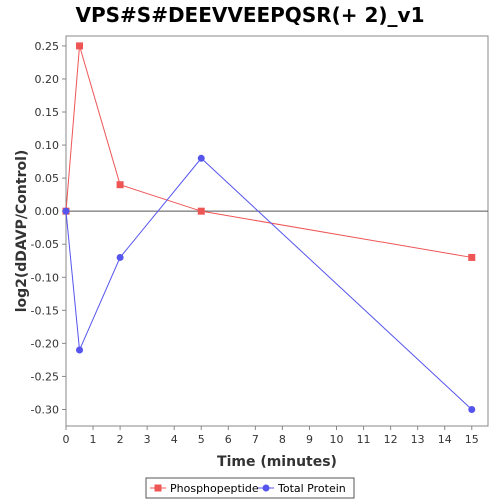  I want to click on x-tick-label: 13, so click(418, 439).